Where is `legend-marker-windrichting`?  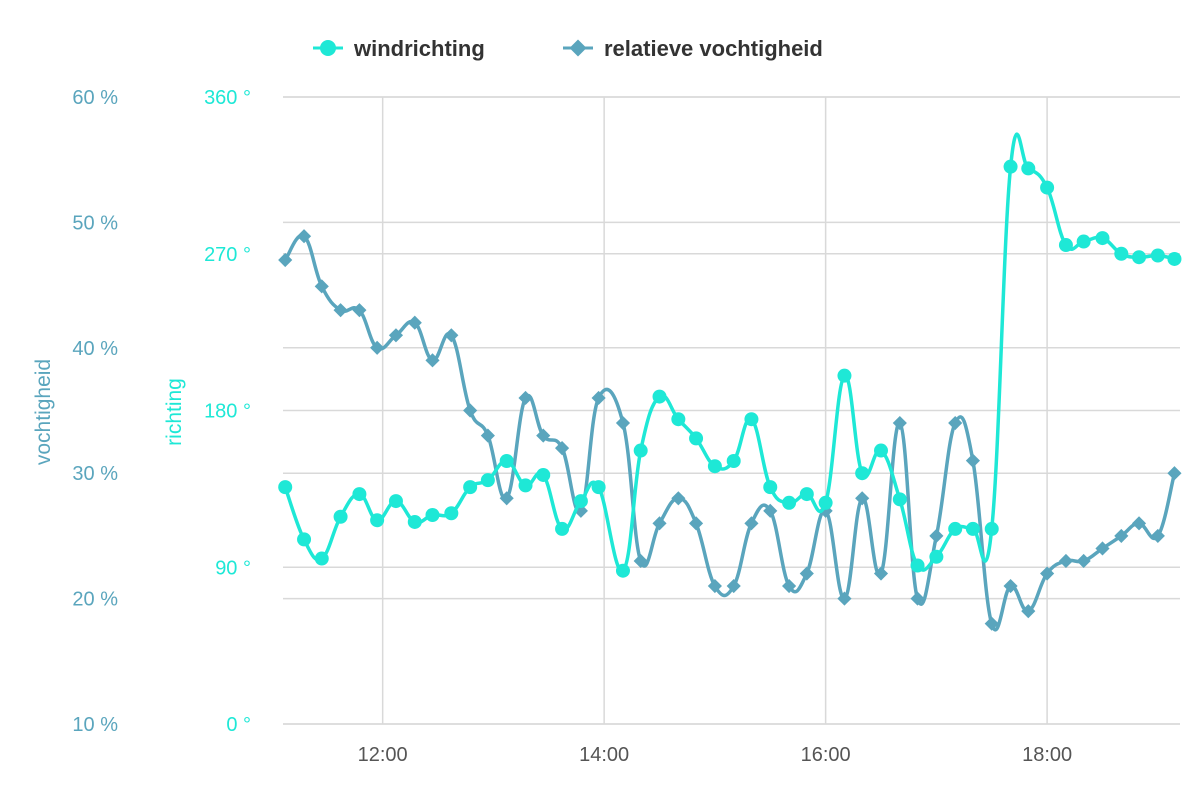 legend-marker-windrichting is located at coordinates (328, 48).